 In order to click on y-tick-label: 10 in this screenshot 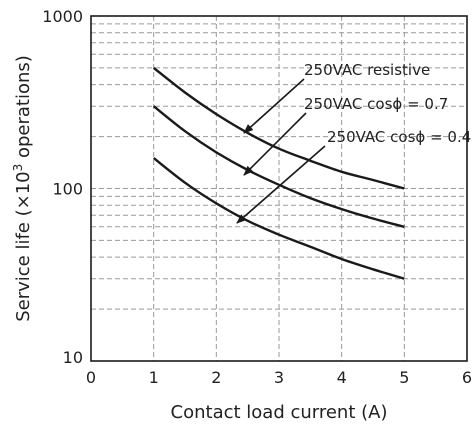, I will do `click(73, 357)`.